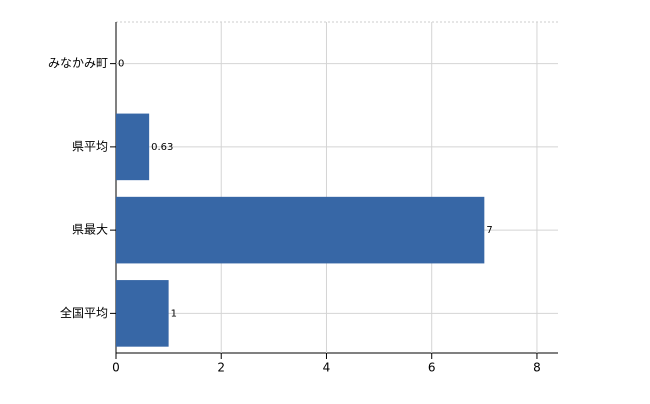 The height and width of the screenshot is (404, 650). What do you see at coordinates (78, 63) in the screenshot?
I see `y-tick-label: みなかみ町` at bounding box center [78, 63].